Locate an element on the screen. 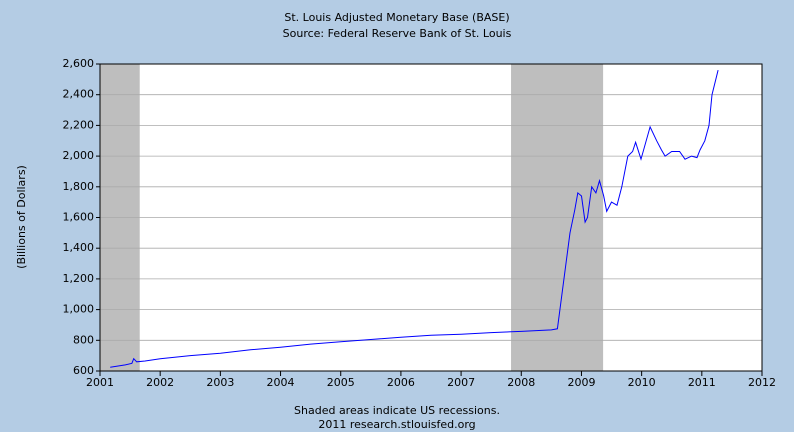 This screenshot has width=794, height=432. y-tick-label: 1,400 is located at coordinates (79, 247).